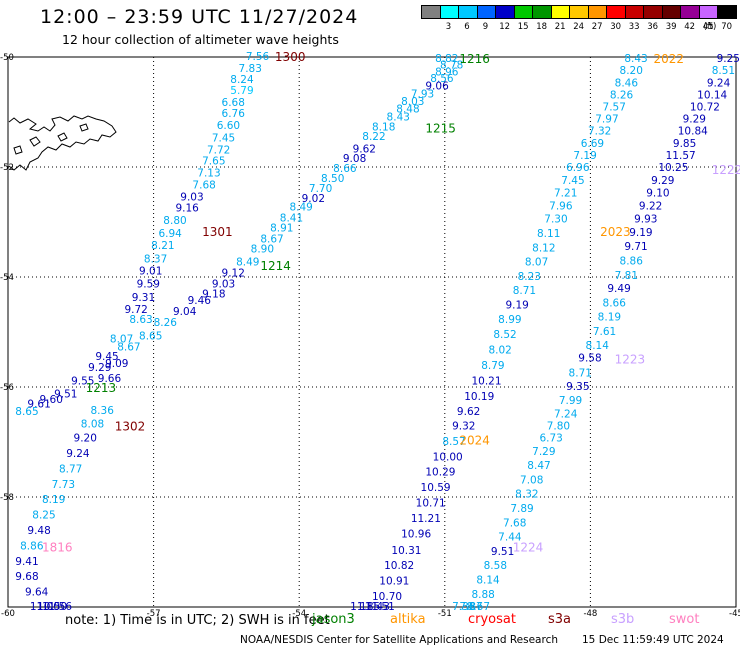  I want to click on wave-height-value: 9.61, so click(38, 405).